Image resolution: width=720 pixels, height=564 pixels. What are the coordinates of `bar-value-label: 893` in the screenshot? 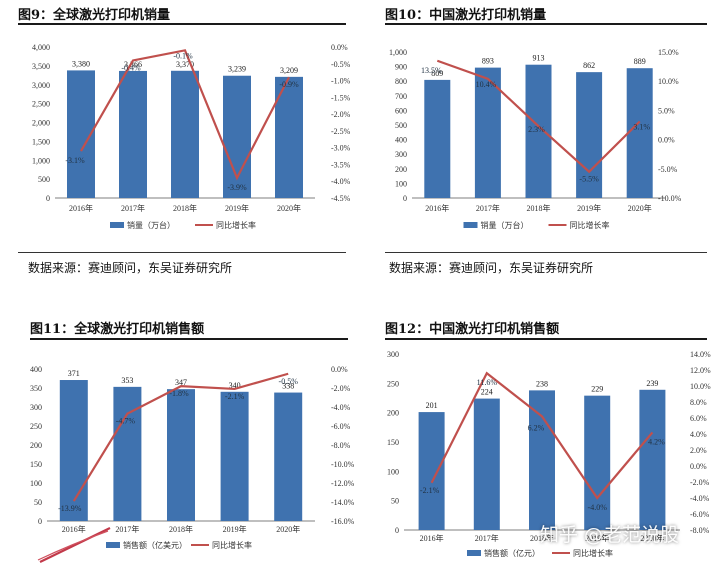 It's located at (488, 61).